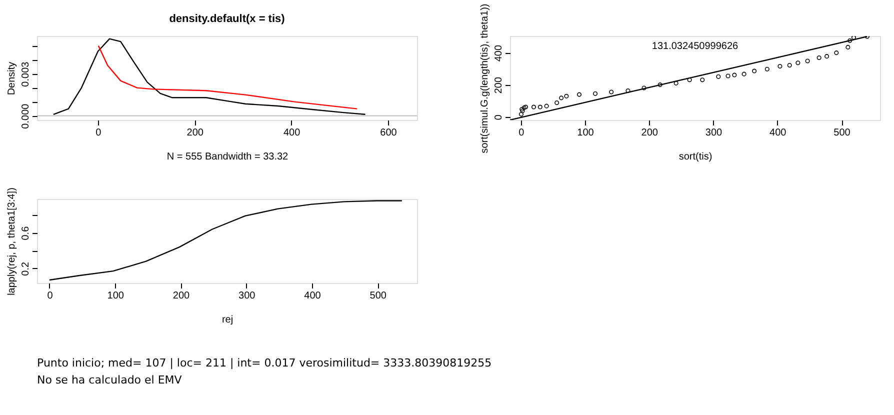  What do you see at coordinates (695, 157) in the screenshot?
I see `x-axis-title: sort(tis)` at bounding box center [695, 157].